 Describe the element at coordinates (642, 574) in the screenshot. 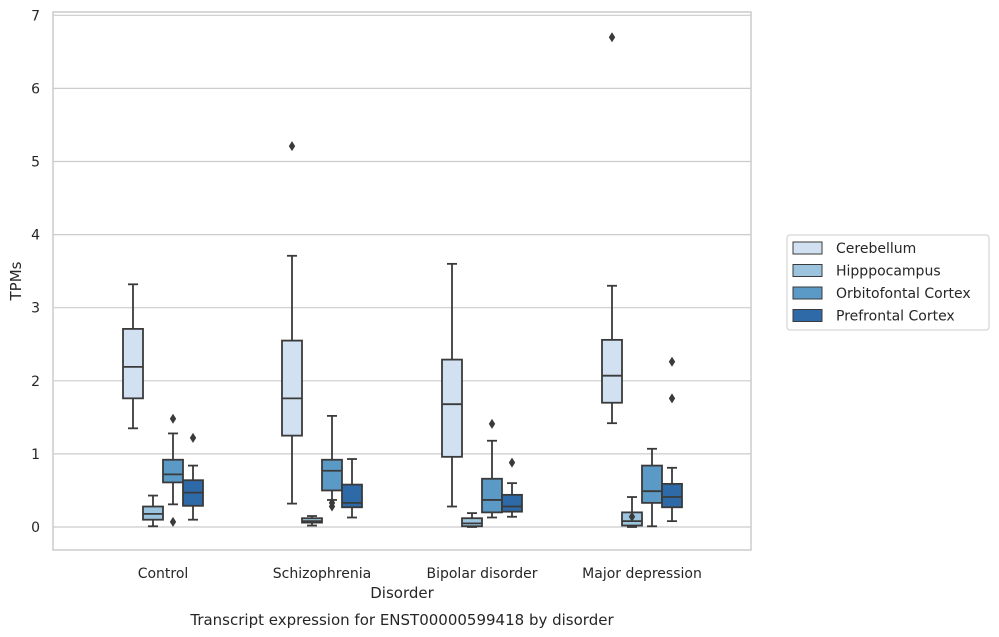

I see `x-tick-label: Major depression` at that location.